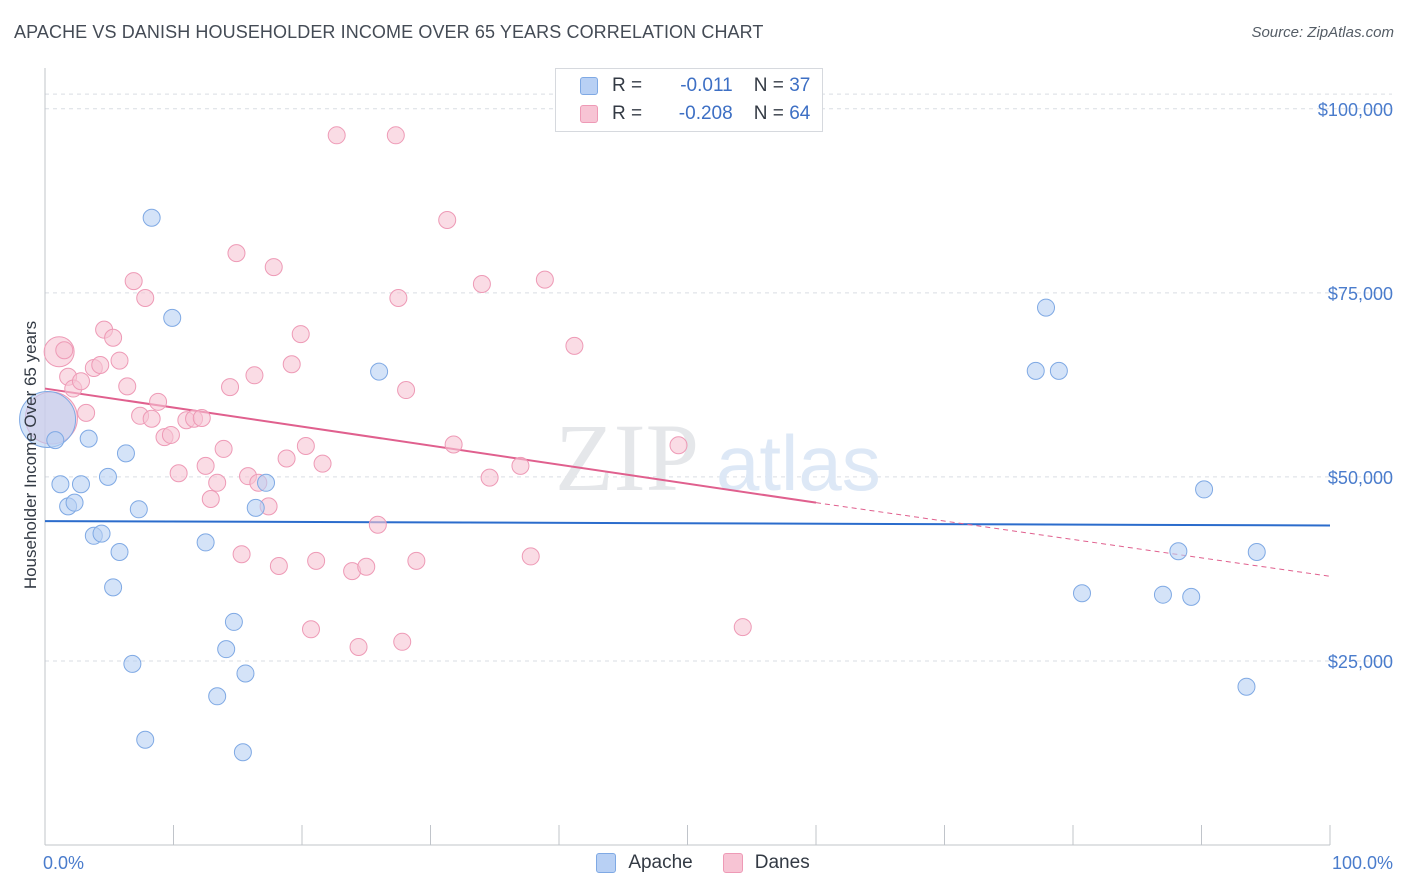 Image resolution: width=1406 pixels, height=892 pixels. What do you see at coordinates (606, 863) in the screenshot?
I see `apache-legend-swatch` at bounding box center [606, 863].